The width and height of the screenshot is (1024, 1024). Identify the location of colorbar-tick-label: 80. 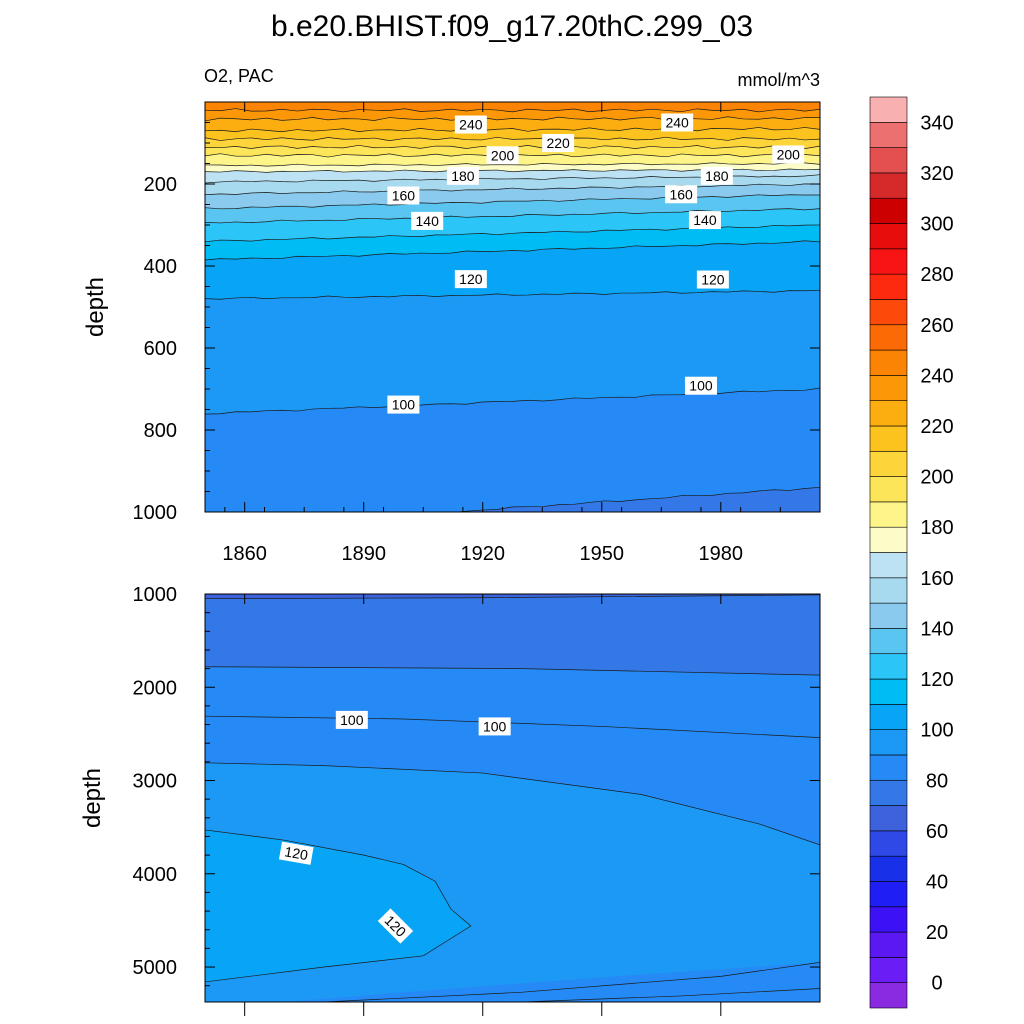
(937, 781).